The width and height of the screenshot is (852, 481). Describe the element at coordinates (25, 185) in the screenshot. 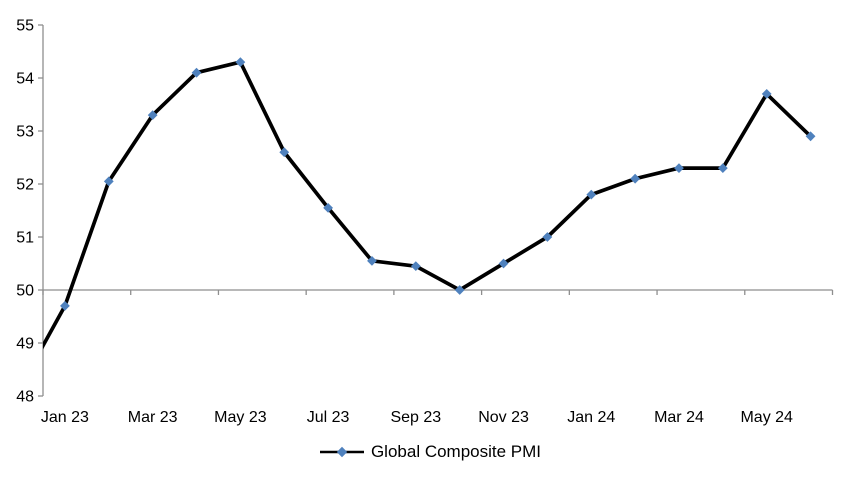

I see `y-tick-label: 52` at that location.